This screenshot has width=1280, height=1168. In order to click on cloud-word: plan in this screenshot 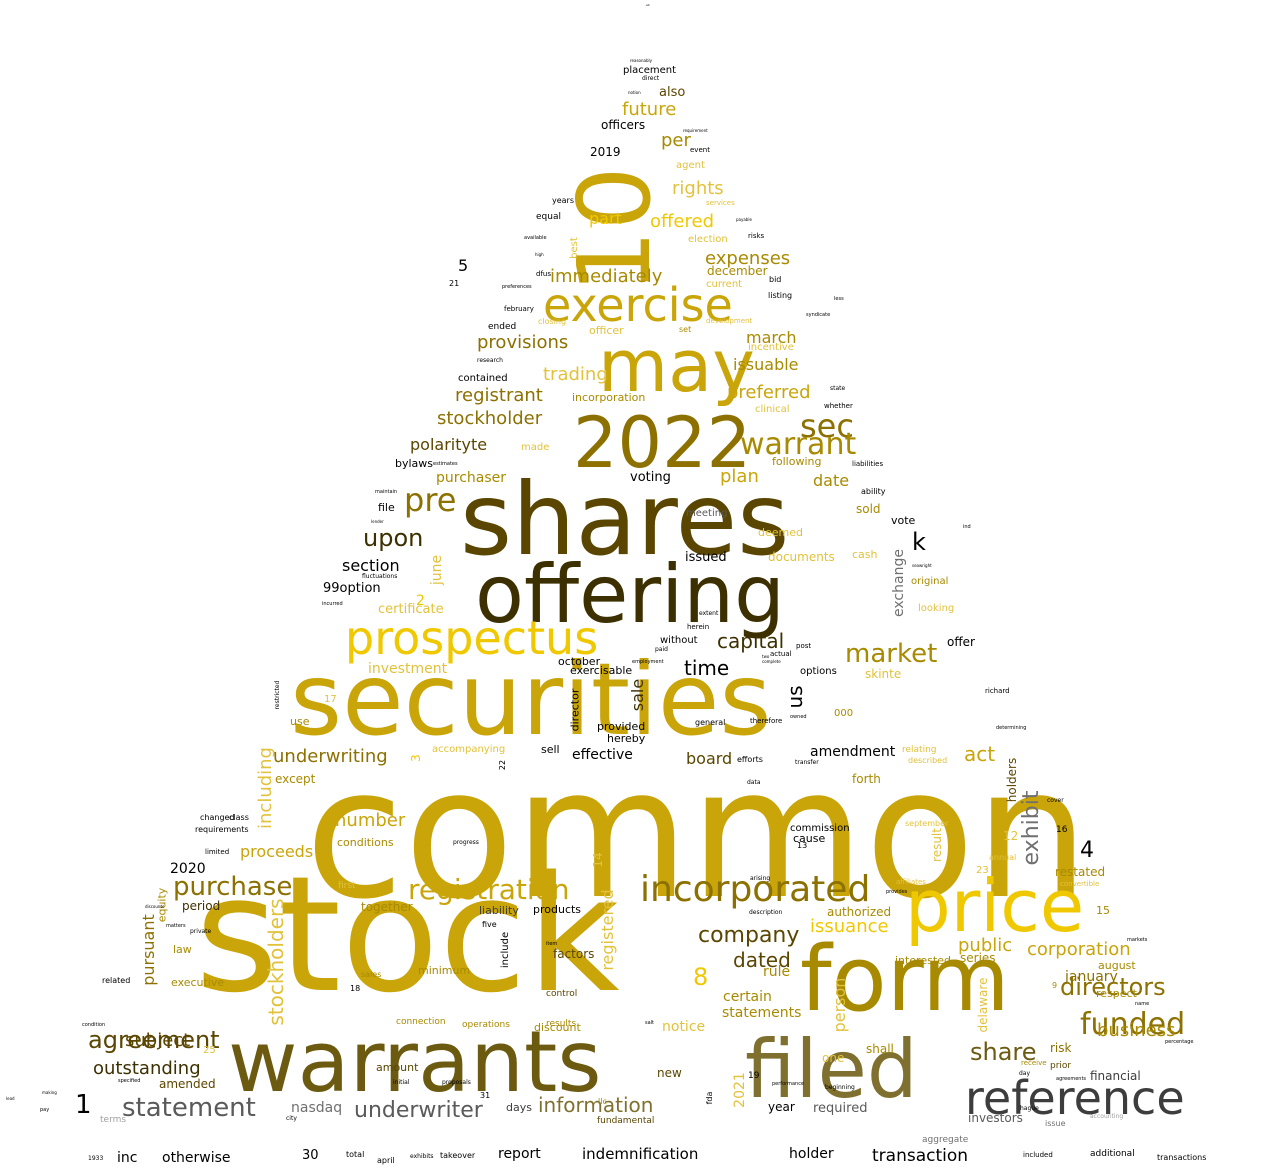, I will do `click(739, 476)`.